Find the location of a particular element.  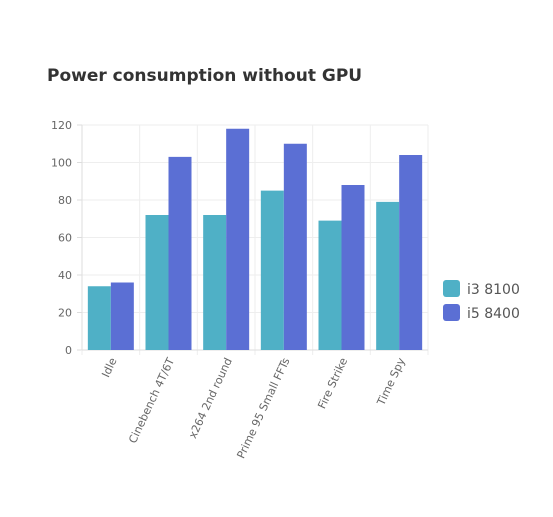

x-tick-label: Idle is located at coordinates (109, 368).